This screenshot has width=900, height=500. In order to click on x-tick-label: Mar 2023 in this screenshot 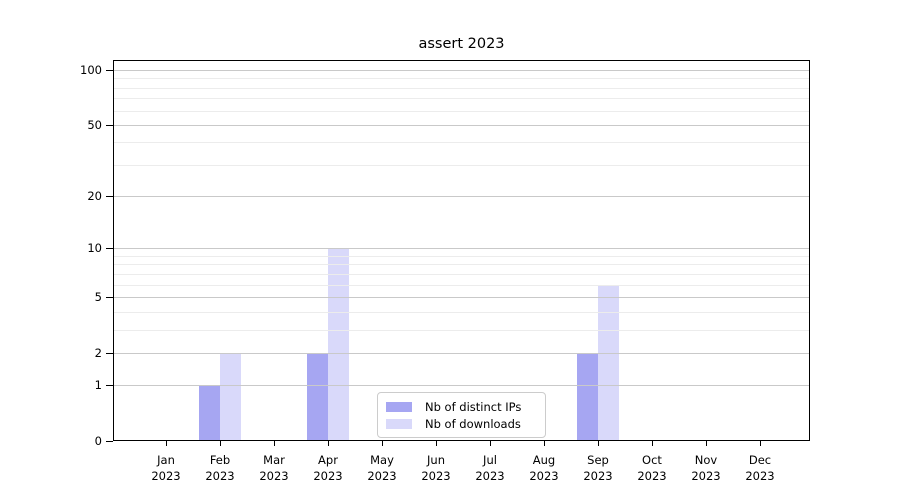, I will do `click(274, 468)`.